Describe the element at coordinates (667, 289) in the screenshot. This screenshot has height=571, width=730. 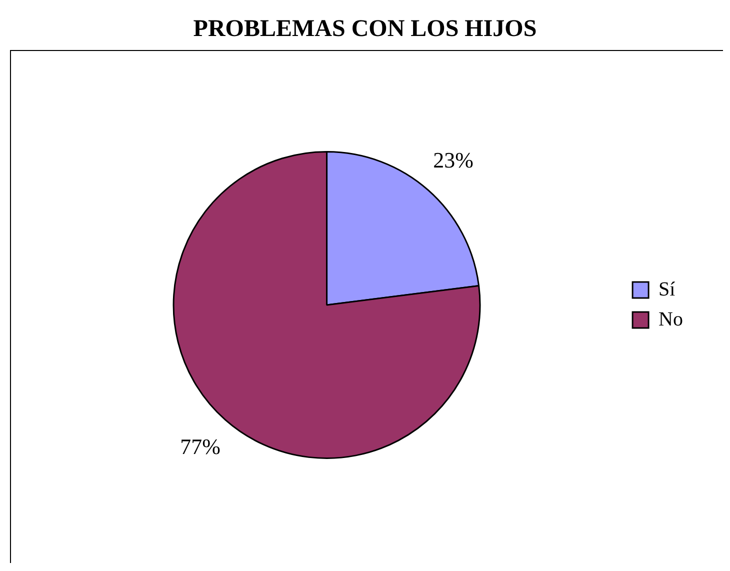
I see `legend-label: Sí` at that location.